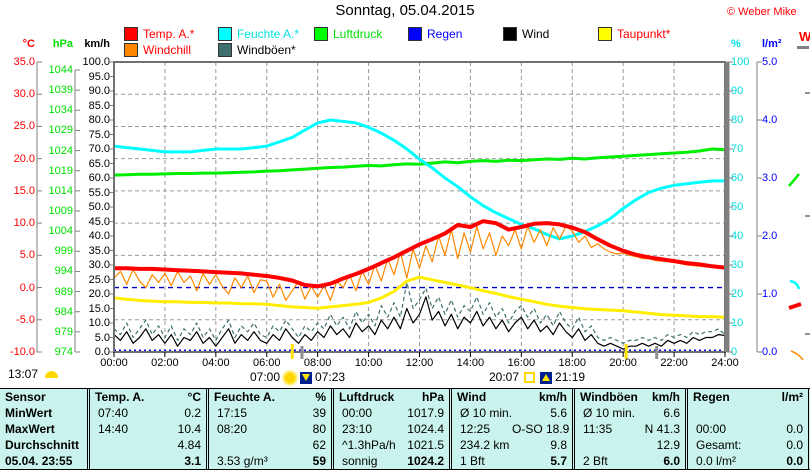 The width and height of the screenshot is (810, 471). I want to click on tick-label-pressure_hpa: 994, so click(63, 271).